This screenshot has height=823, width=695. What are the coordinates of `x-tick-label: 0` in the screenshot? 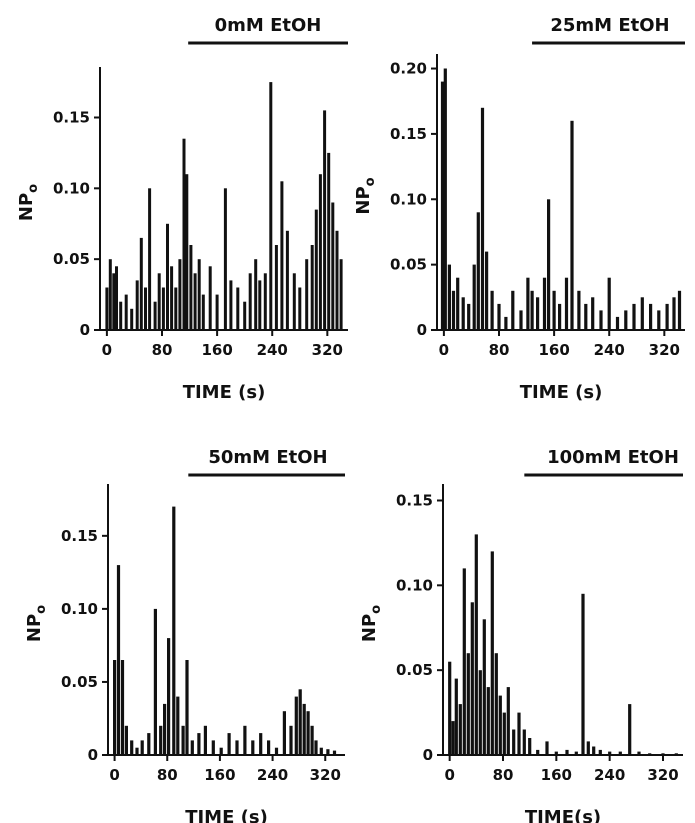 It's located at (449, 775).